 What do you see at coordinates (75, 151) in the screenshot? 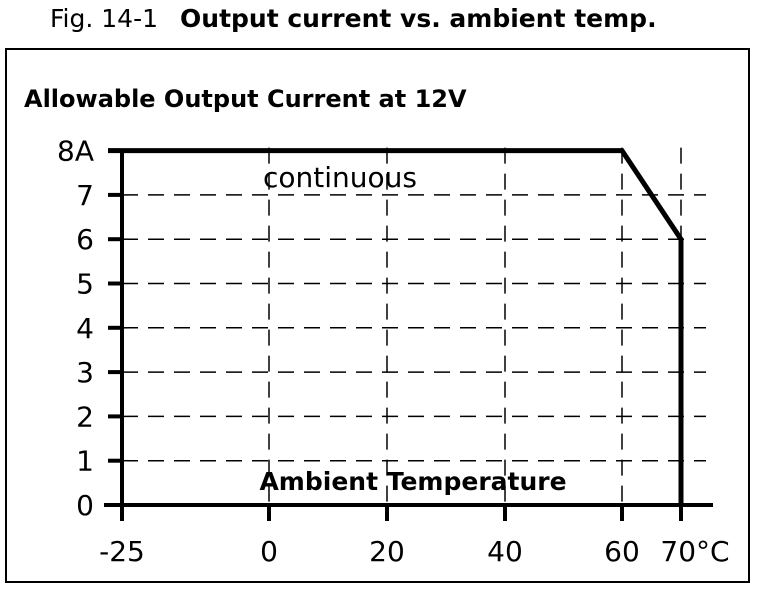
I see `y-tick-label: 8A` at bounding box center [75, 151].